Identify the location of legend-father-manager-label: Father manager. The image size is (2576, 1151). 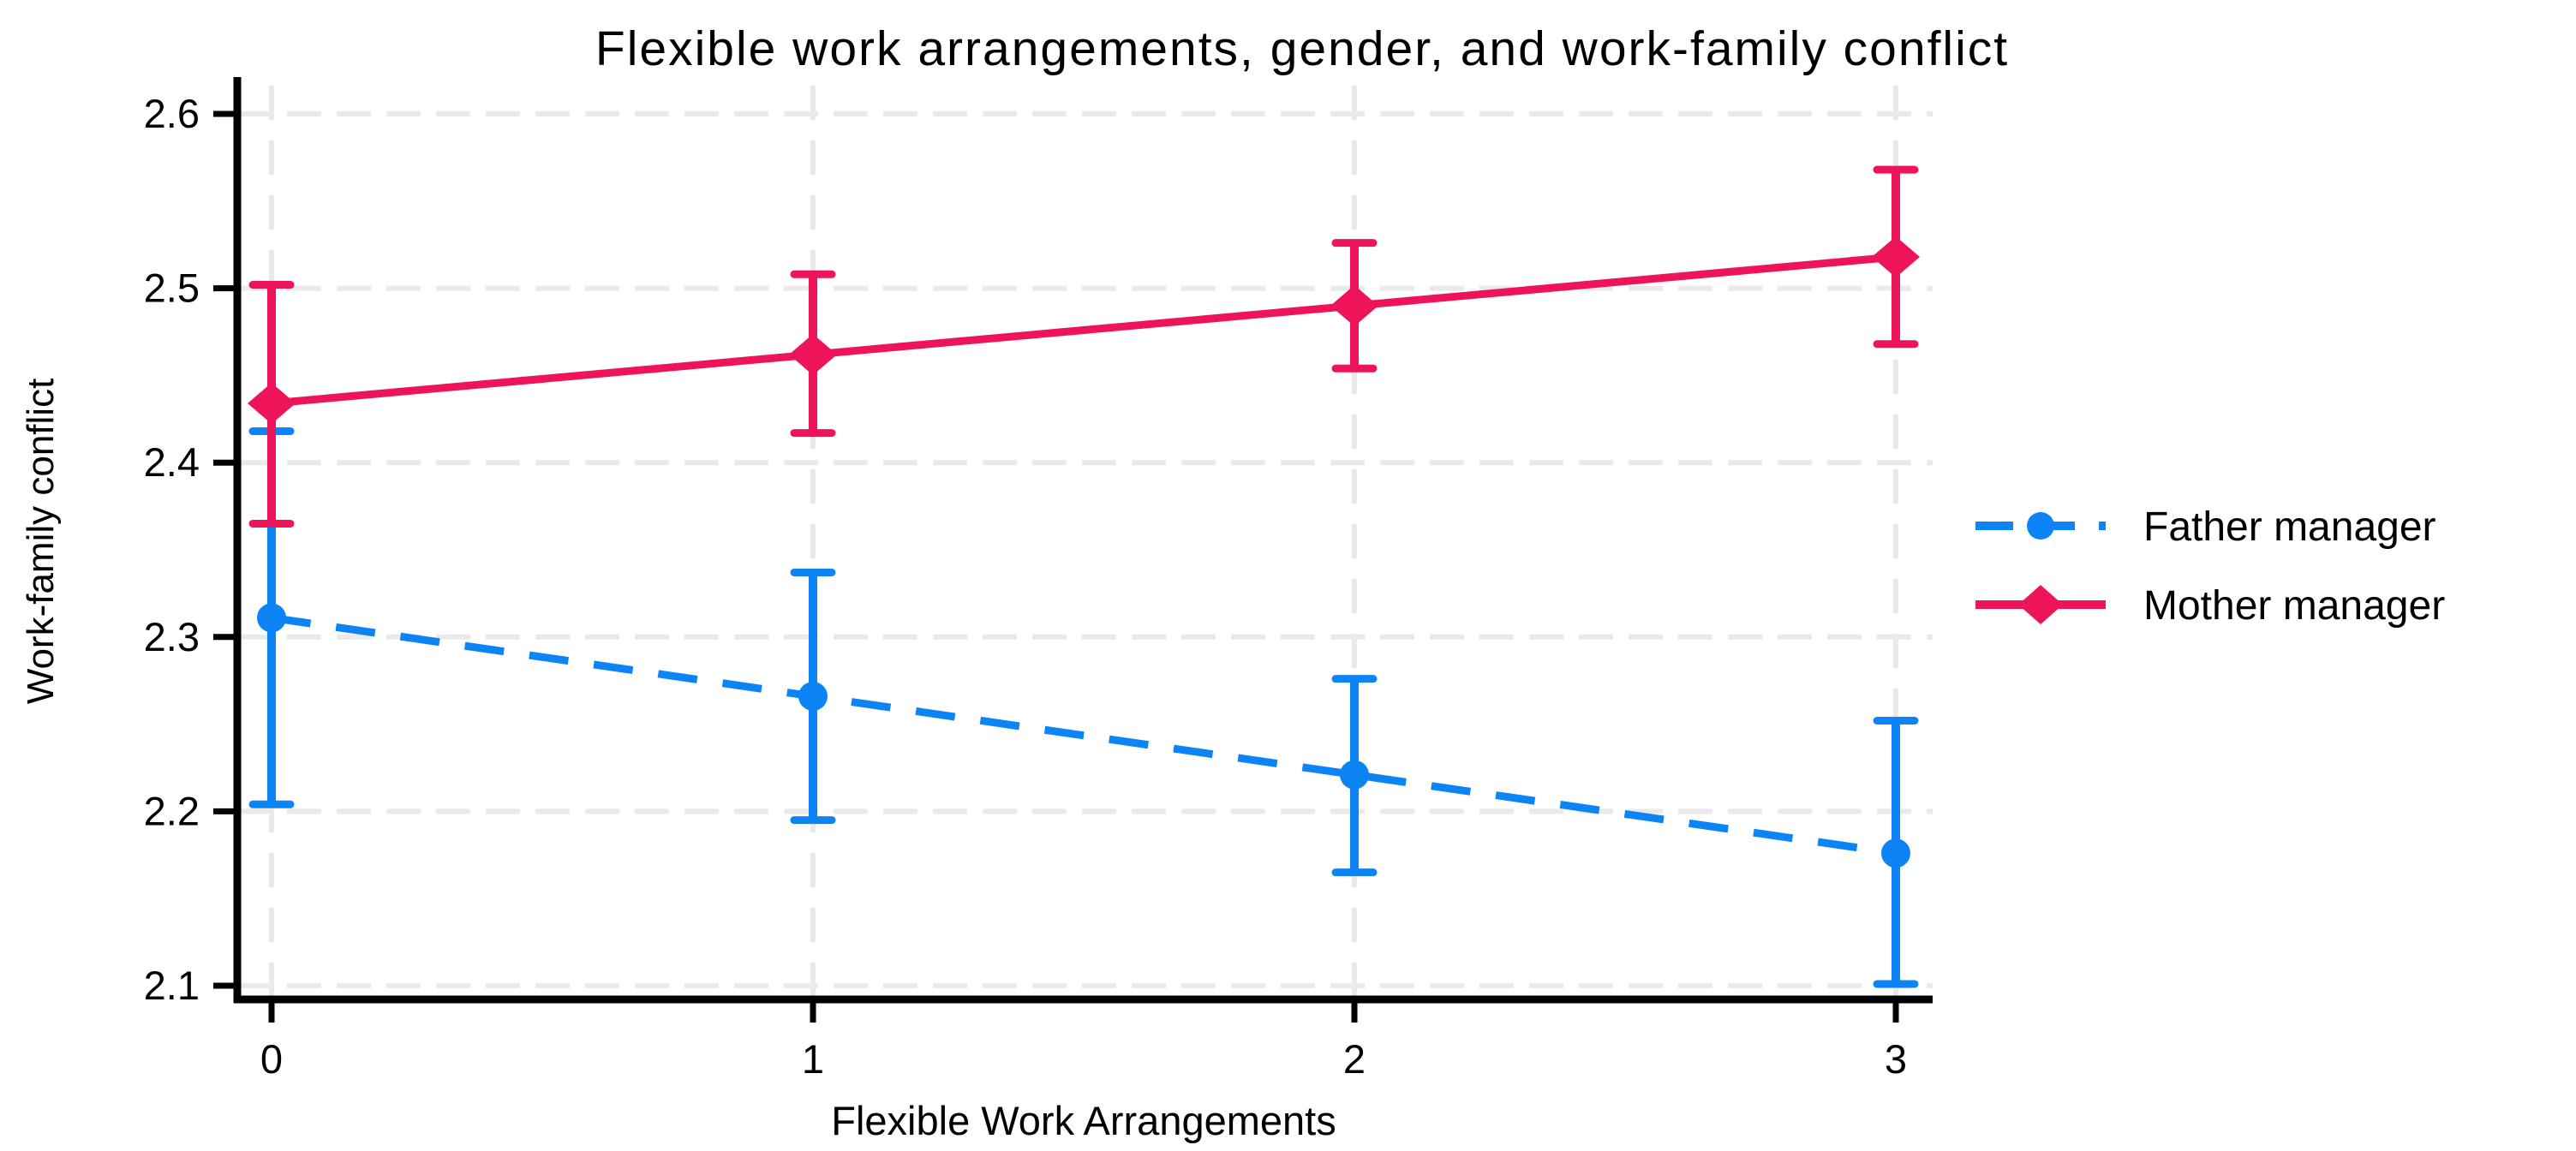
(2289, 527).